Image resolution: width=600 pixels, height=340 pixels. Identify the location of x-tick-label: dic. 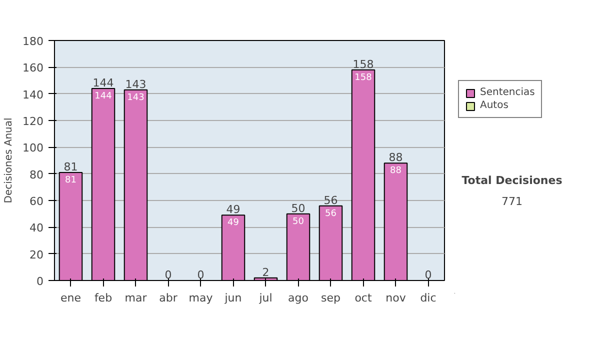
(428, 298).